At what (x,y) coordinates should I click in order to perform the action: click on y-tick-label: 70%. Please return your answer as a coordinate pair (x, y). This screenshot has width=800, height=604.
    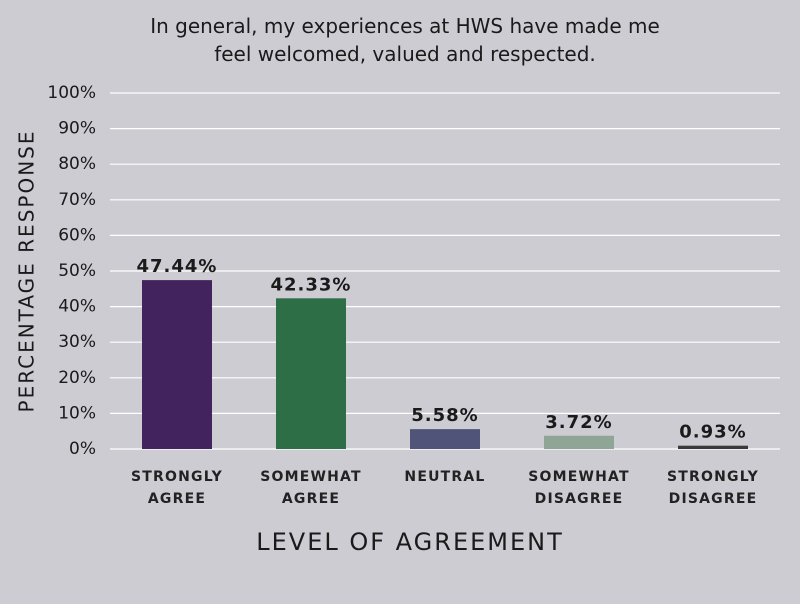
    Looking at the image, I should click on (77, 200).